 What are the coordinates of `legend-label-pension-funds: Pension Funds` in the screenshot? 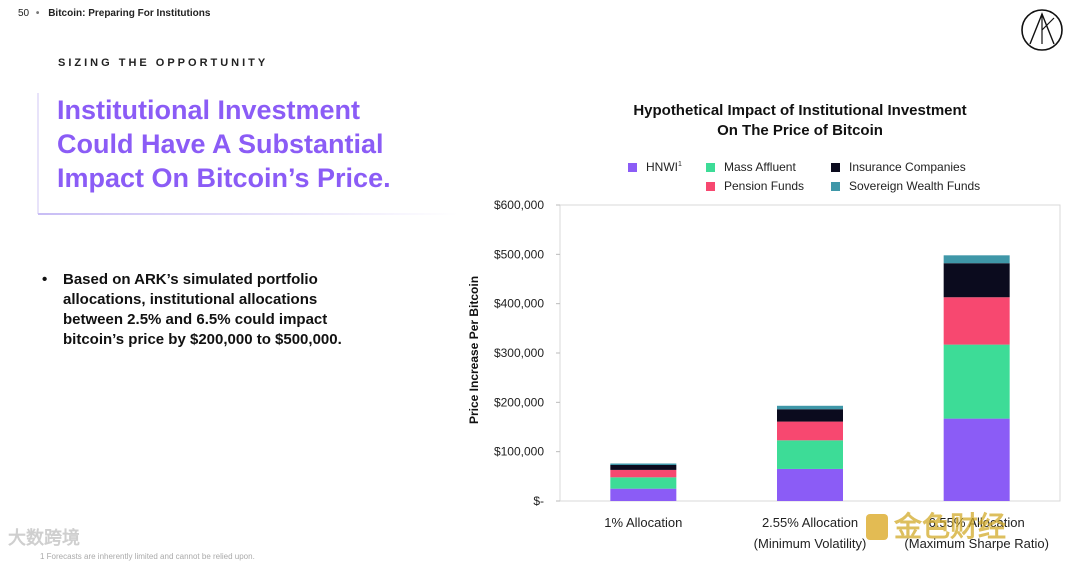 It's located at (764, 186).